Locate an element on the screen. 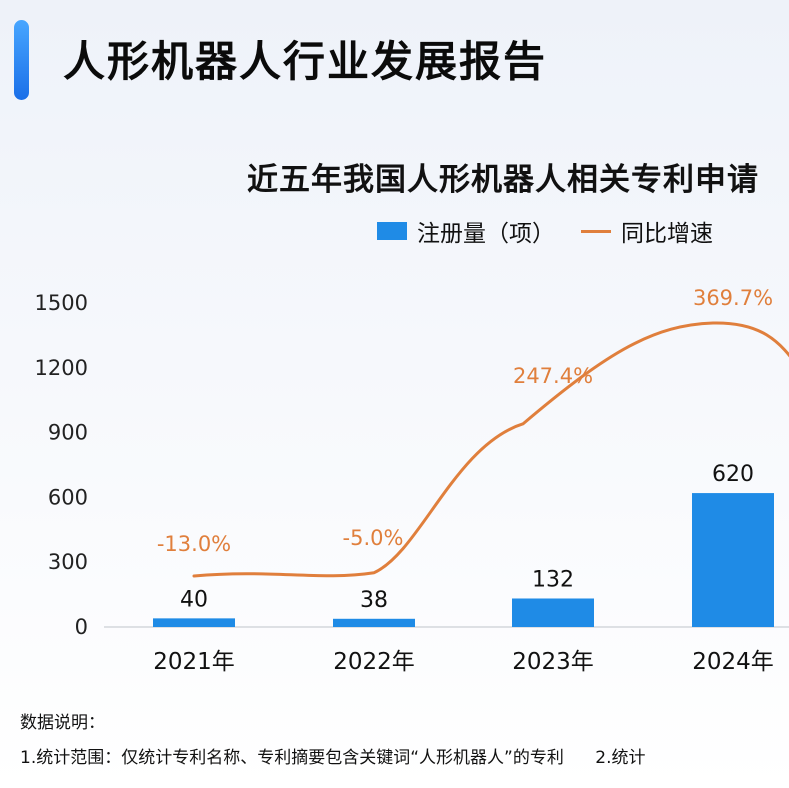 The width and height of the screenshot is (789, 788). x-tick-label: 2023年 is located at coordinates (553, 662).